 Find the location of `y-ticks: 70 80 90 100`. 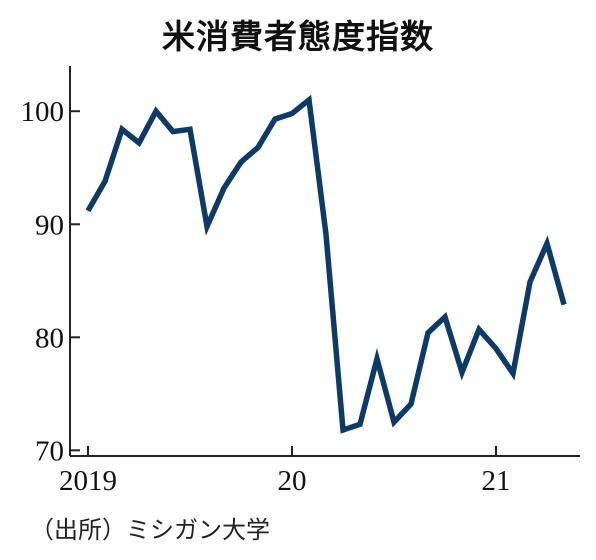

y-ticks: 70 80 90 100 is located at coordinates (50, 281).